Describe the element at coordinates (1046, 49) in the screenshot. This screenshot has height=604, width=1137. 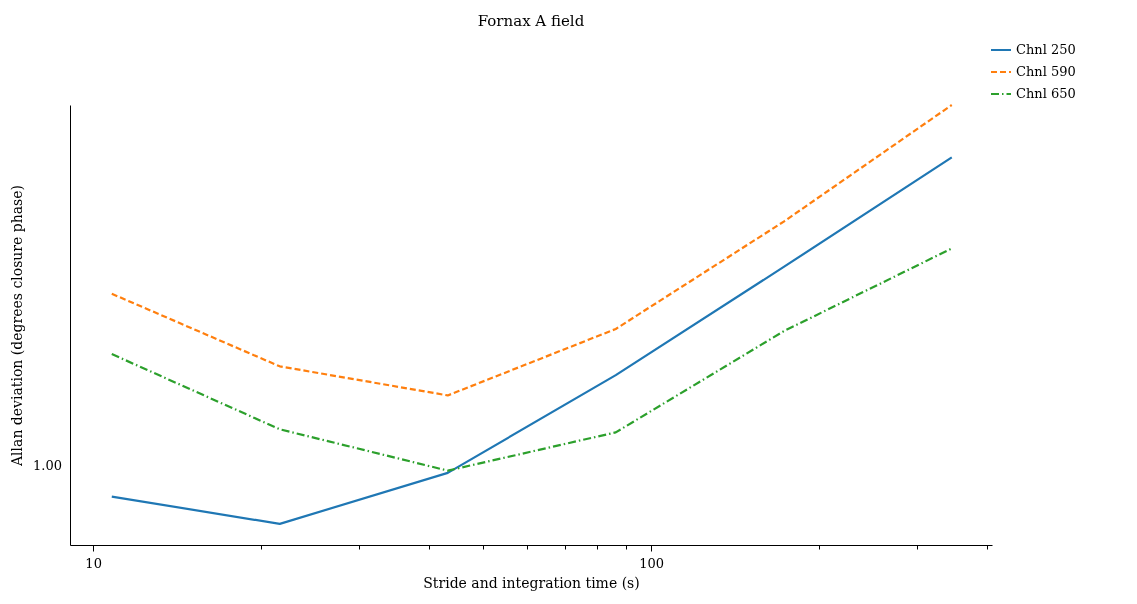
I see `legend-label: Chnl 250` at that location.